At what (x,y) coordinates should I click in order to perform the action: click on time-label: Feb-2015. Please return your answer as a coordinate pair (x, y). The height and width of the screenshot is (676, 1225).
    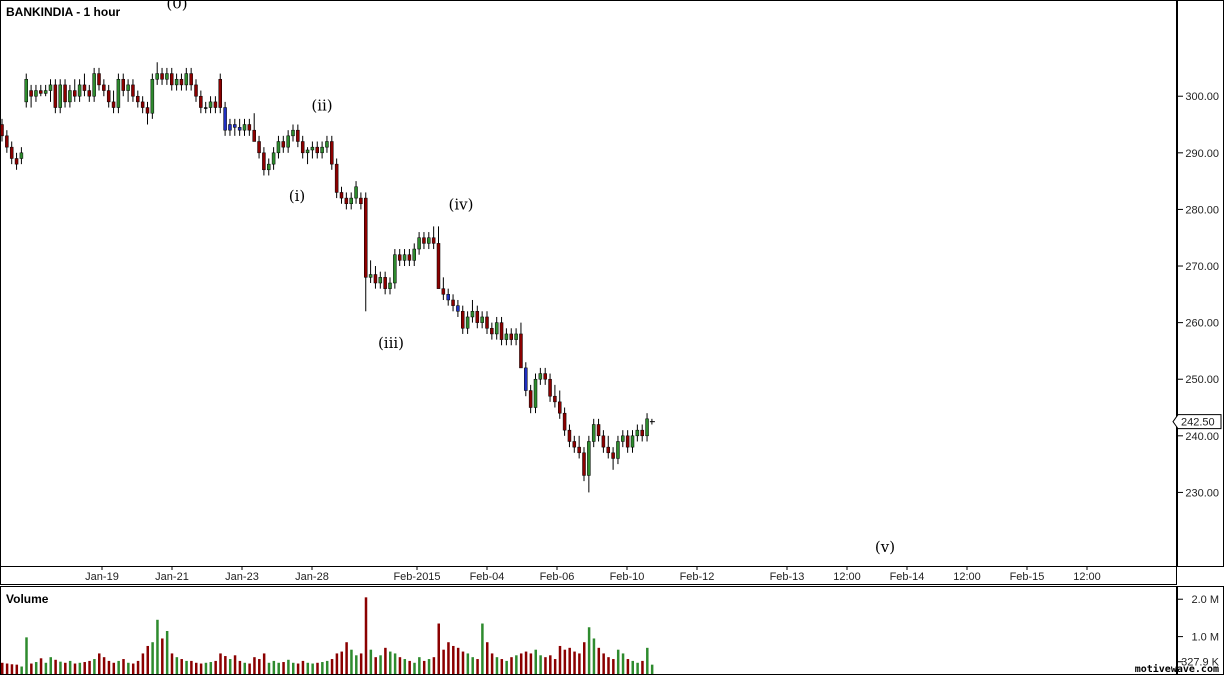
    Looking at the image, I should click on (416, 577).